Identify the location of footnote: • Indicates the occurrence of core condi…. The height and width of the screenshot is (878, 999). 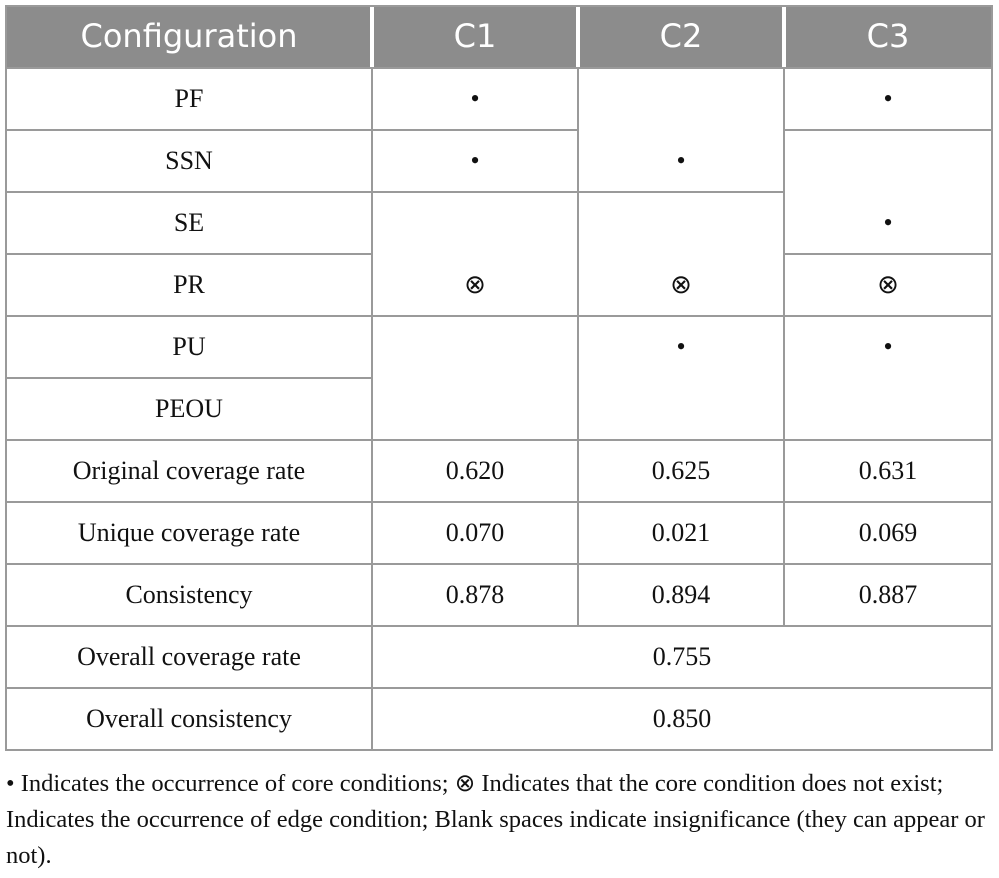
(495, 819).